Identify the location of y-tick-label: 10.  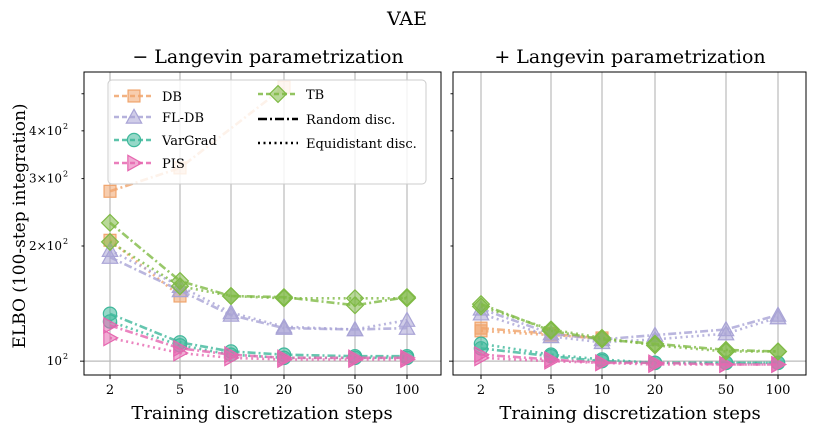
(54, 361).